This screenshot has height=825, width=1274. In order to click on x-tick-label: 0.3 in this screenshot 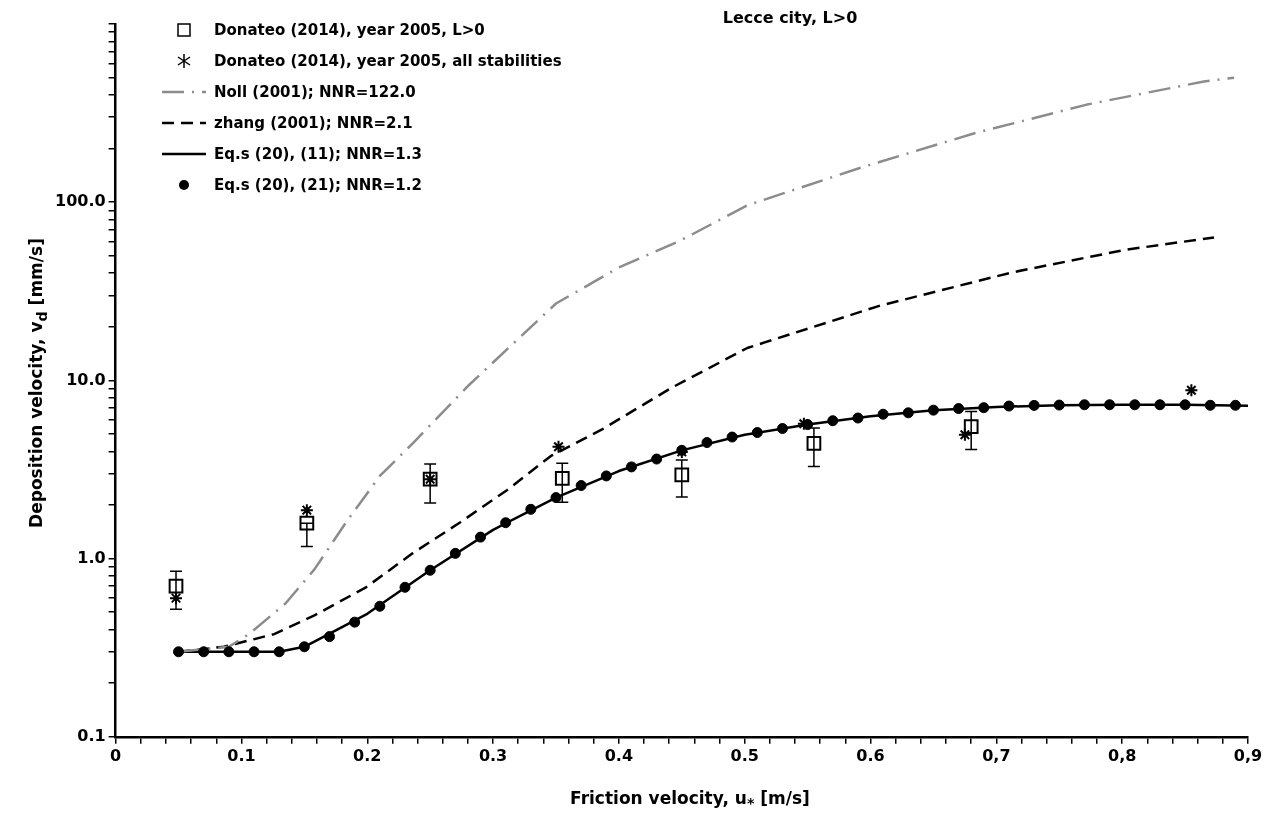, I will do `click(493, 755)`.